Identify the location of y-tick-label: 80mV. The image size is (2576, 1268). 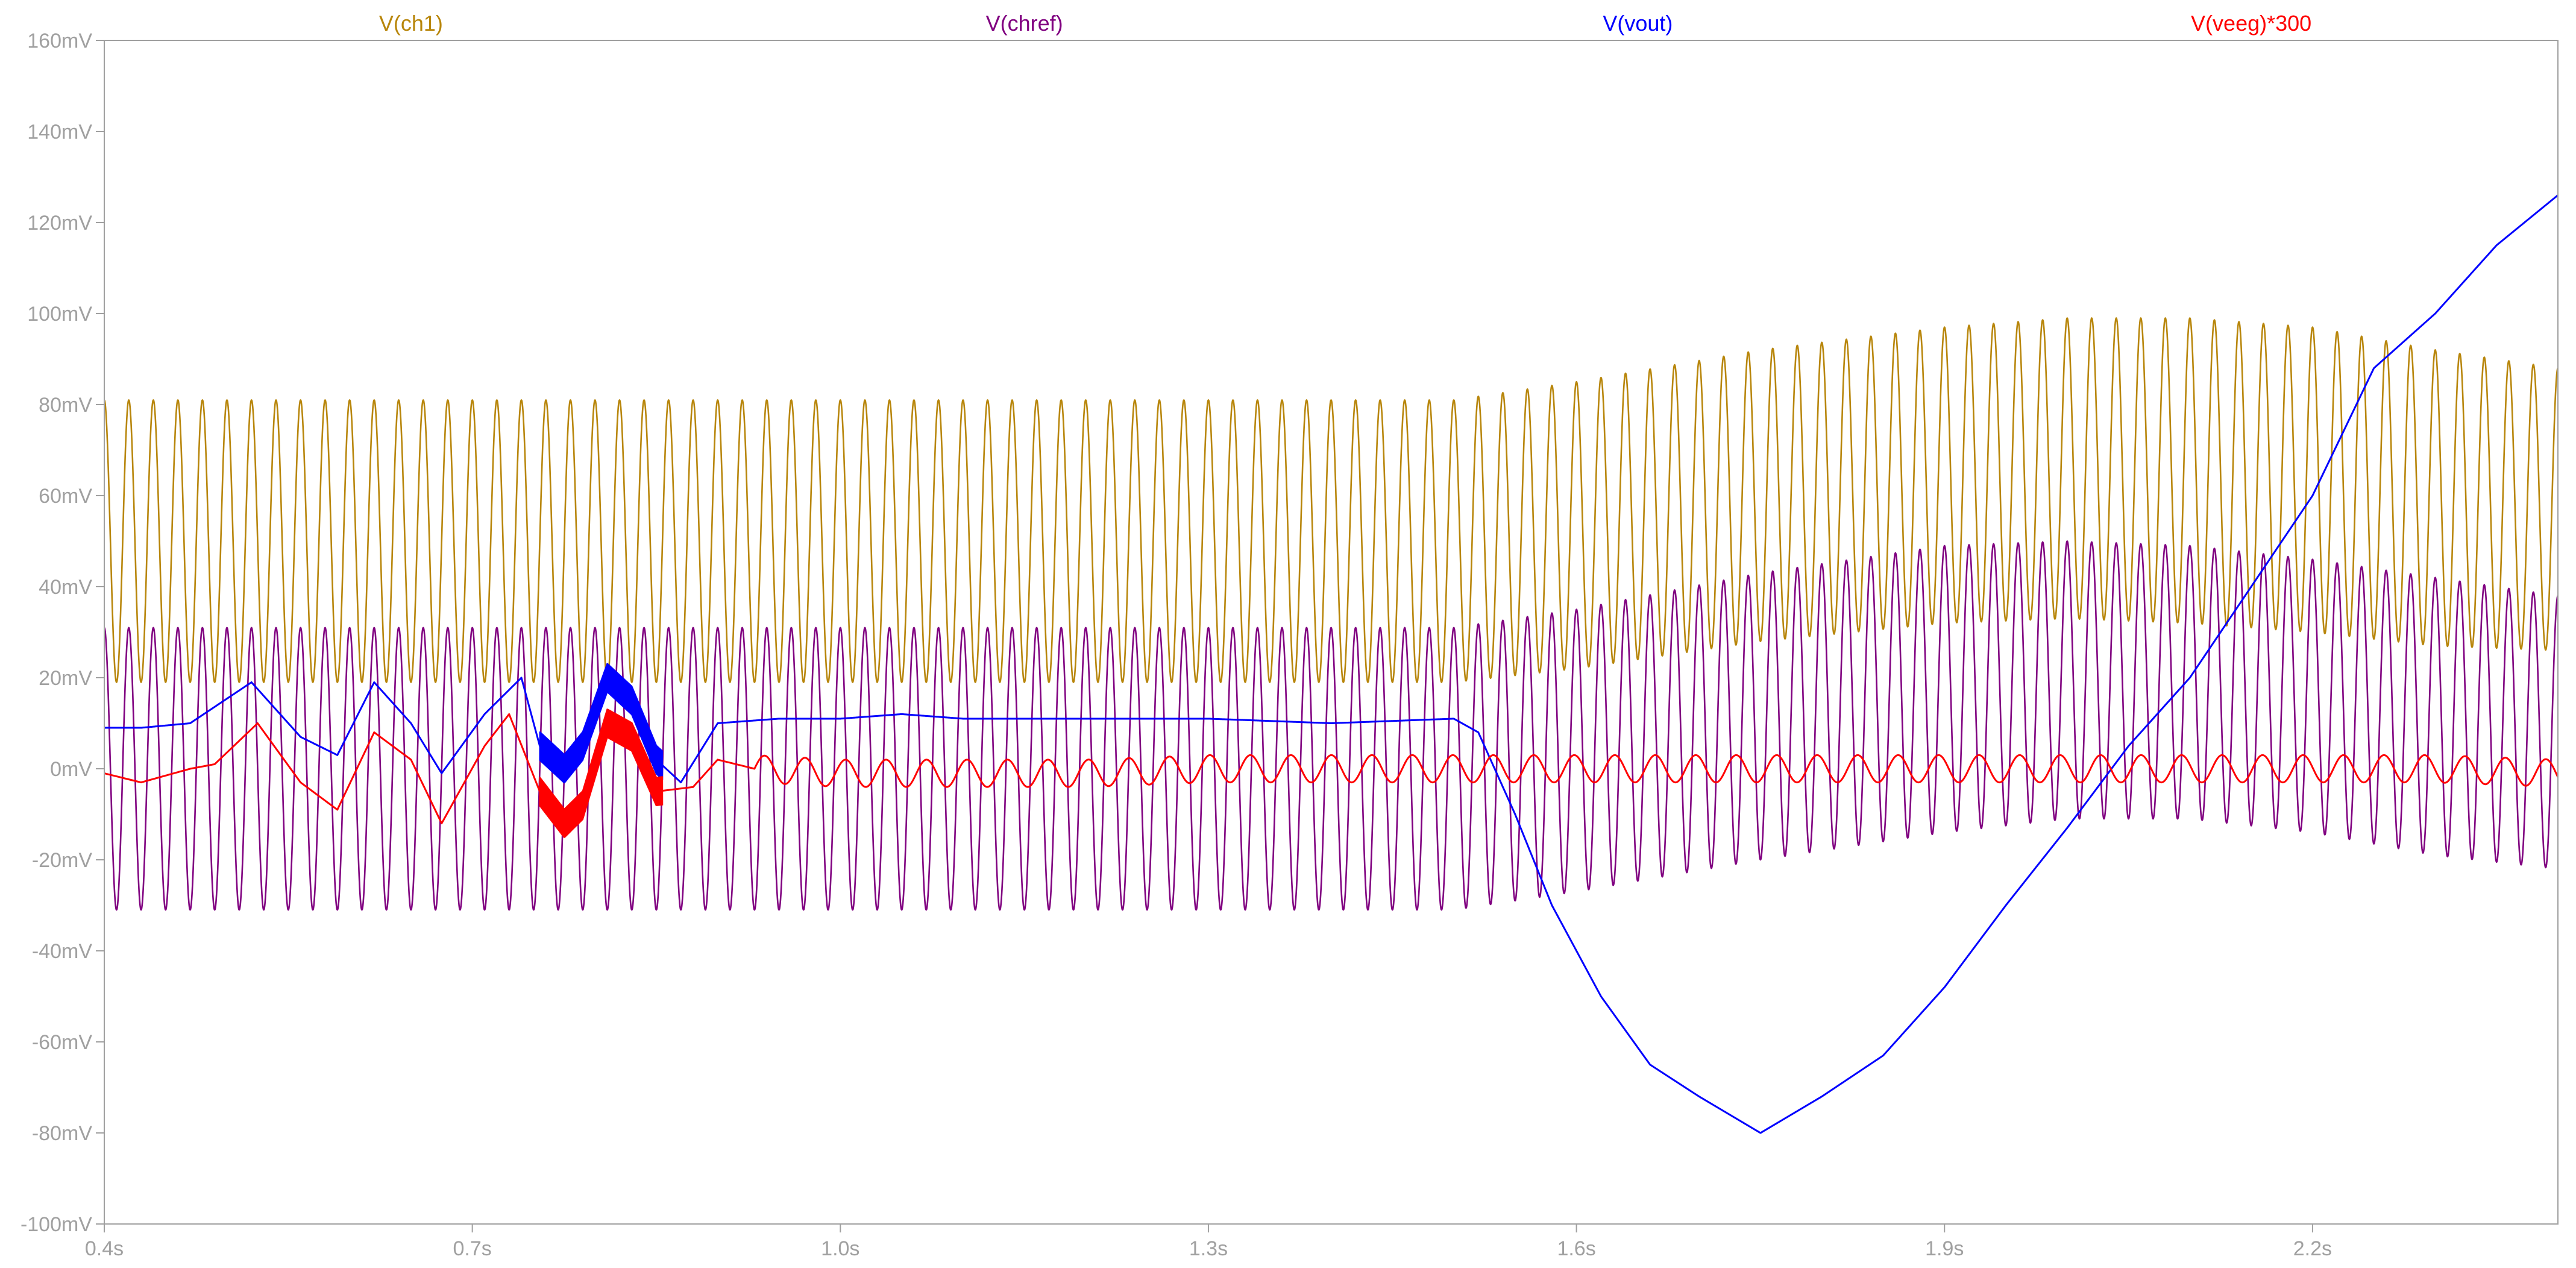
(65, 405).